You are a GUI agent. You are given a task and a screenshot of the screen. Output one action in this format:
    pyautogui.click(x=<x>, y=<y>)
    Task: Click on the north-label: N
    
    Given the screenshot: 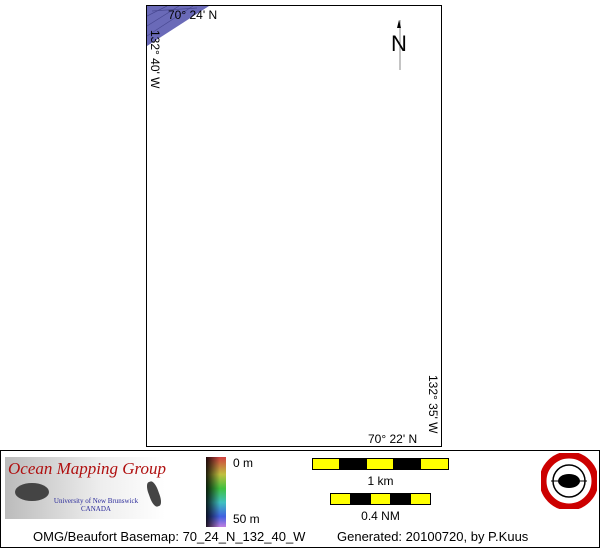 What is the action you would take?
    pyautogui.click(x=399, y=43)
    